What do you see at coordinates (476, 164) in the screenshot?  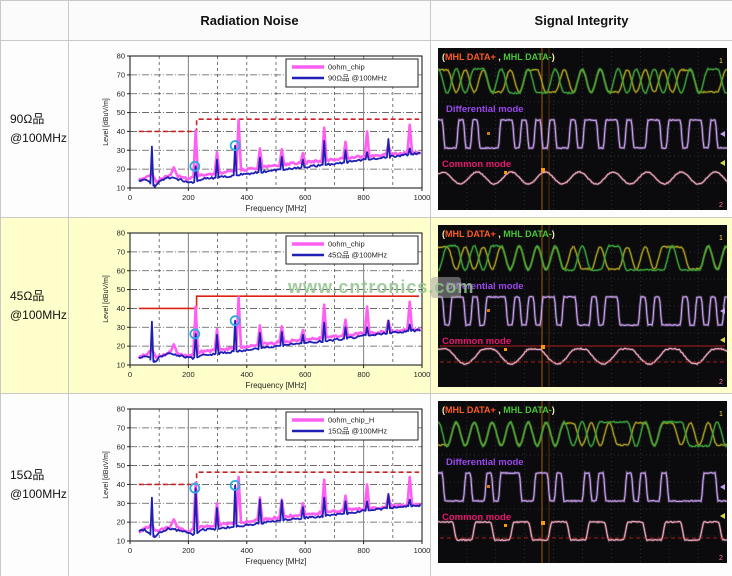 I see `svg-text: Common mode` at bounding box center [476, 164].